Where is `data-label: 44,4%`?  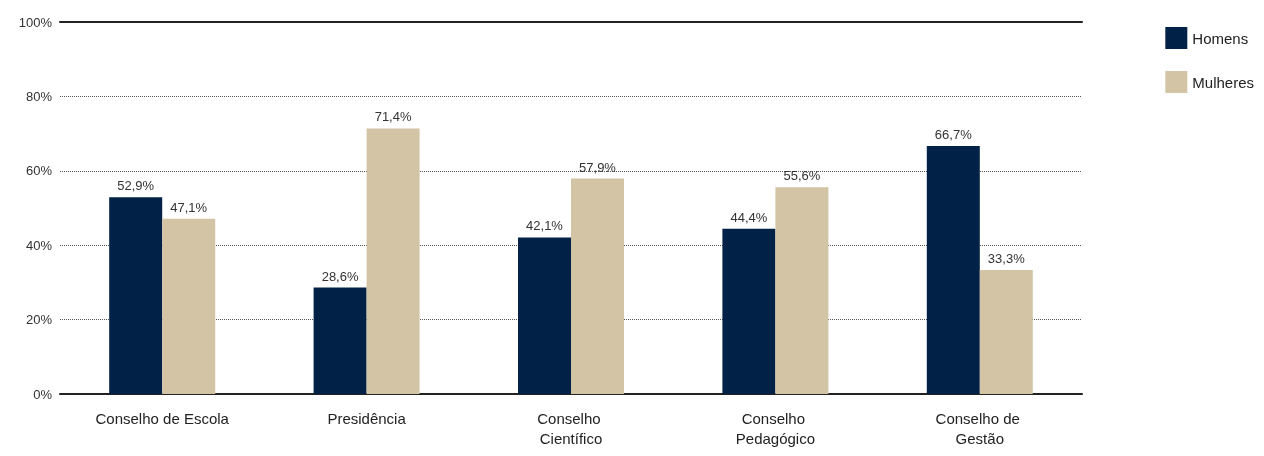
data-label: 44,4% is located at coordinates (749, 217).